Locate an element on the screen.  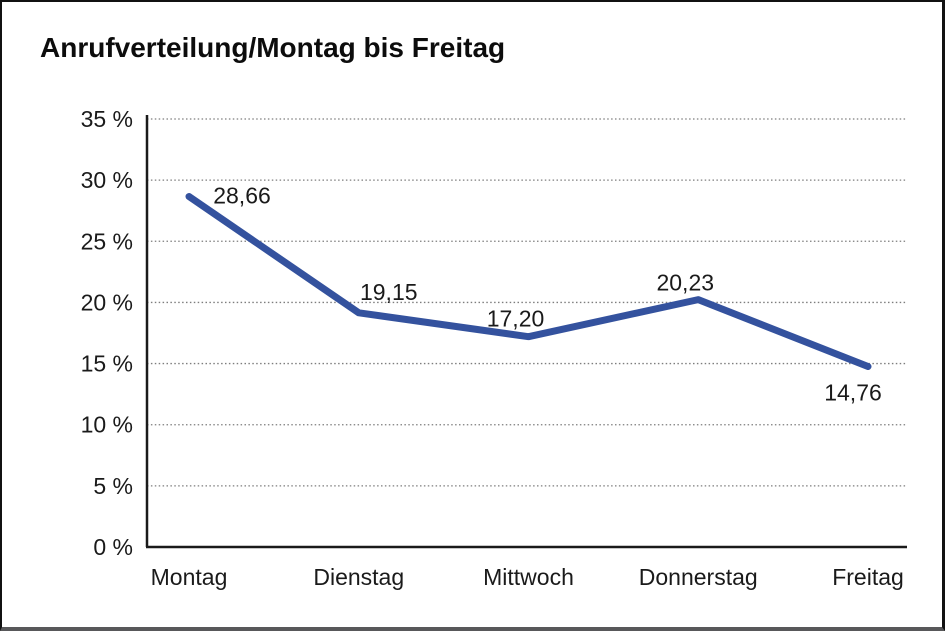
y-axis-tick-labels: 35 % 30 % 25 % 20 % 15 % 10 % 5 % 0 % is located at coordinates (107, 333).